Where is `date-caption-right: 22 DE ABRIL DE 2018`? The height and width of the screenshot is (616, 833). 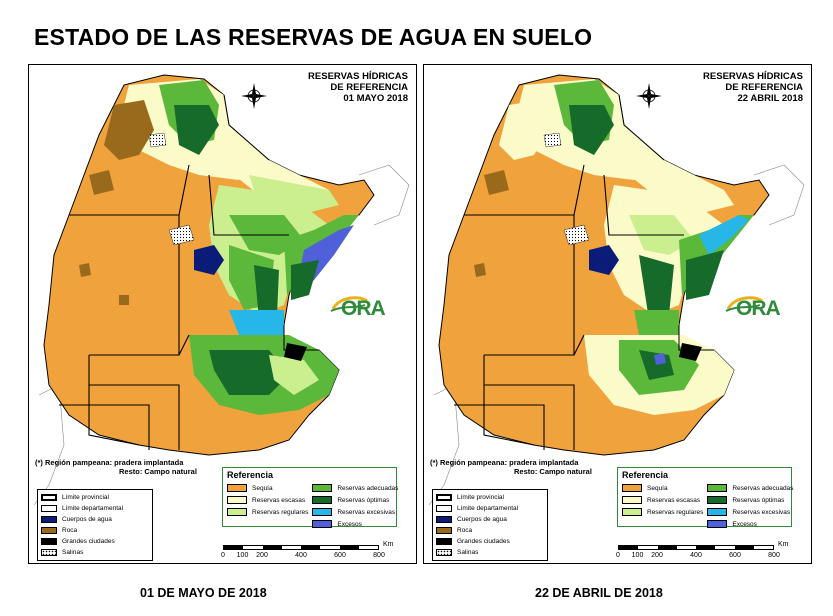 date-caption-right: 22 DE ABRIL DE 2018 is located at coordinates (599, 593).